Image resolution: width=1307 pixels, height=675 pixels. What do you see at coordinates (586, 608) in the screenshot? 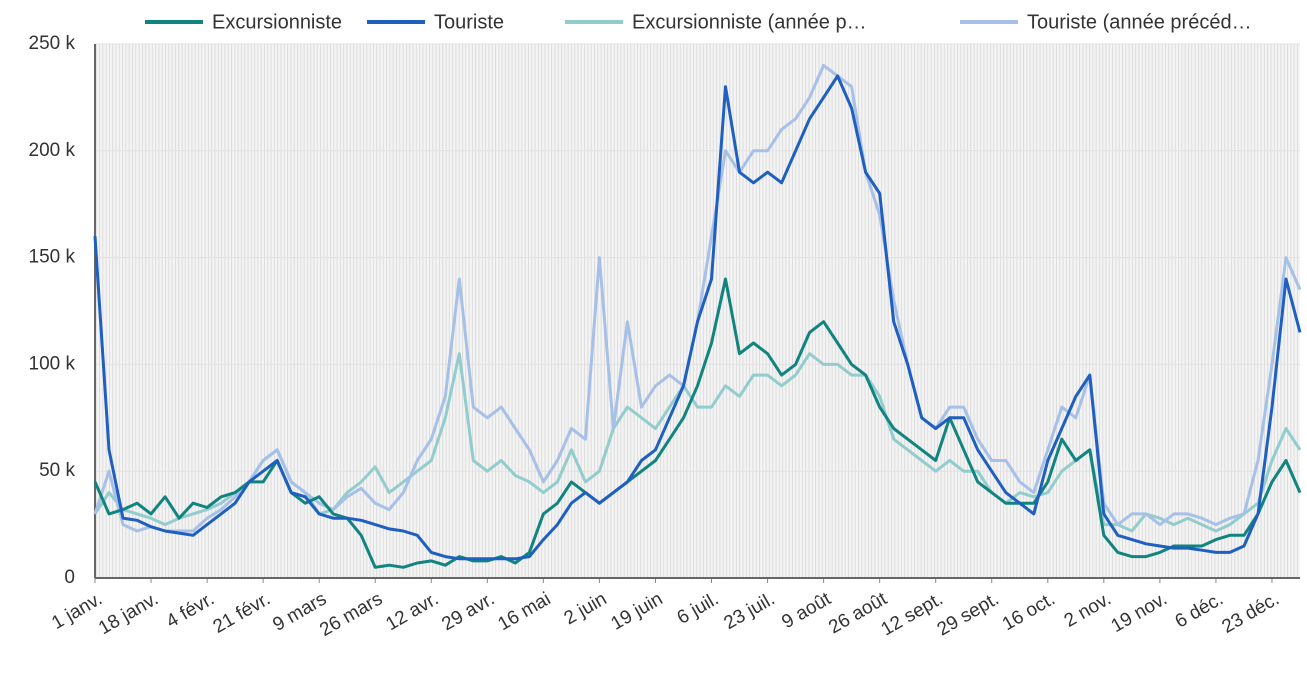
I see `x-tick-label: 2 juin` at bounding box center [586, 608].